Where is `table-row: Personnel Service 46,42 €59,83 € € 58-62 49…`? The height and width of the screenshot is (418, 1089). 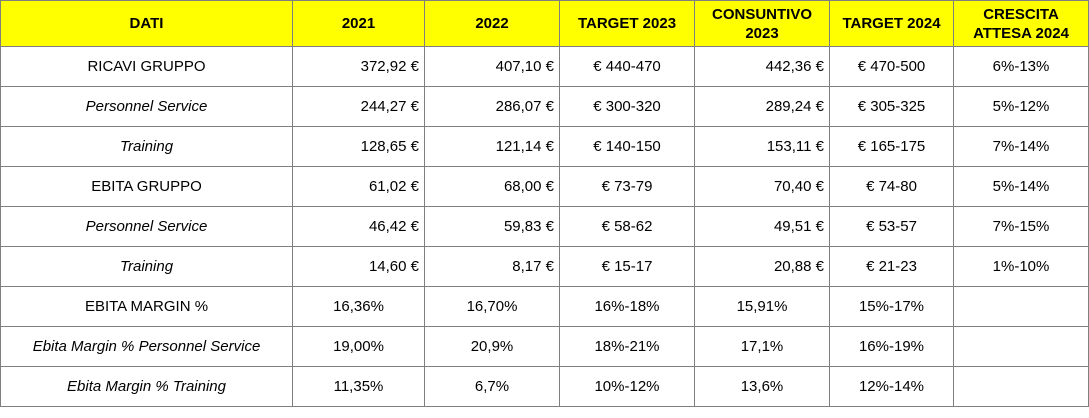
table-row: Personnel Service 46,42 €59,83 € € 58-62 49… is located at coordinates (544, 226).